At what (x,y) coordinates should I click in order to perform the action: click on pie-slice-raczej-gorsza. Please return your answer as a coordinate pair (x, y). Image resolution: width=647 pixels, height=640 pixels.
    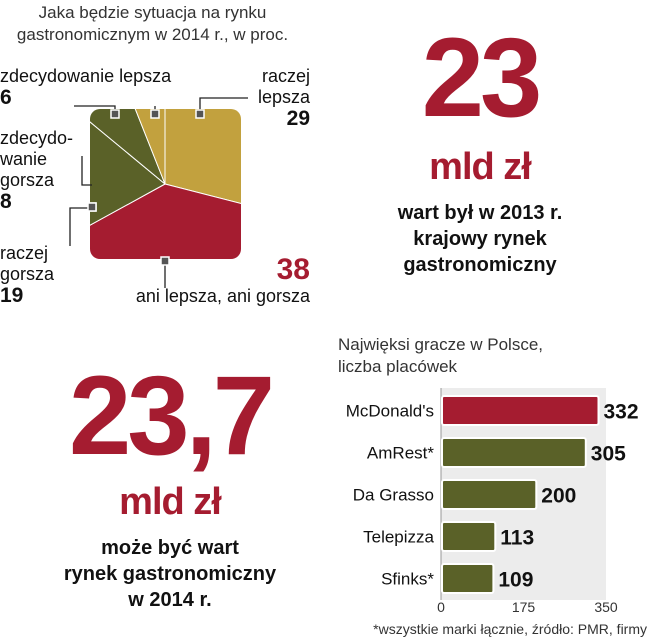
    Looking at the image, I should click on (128, 183).